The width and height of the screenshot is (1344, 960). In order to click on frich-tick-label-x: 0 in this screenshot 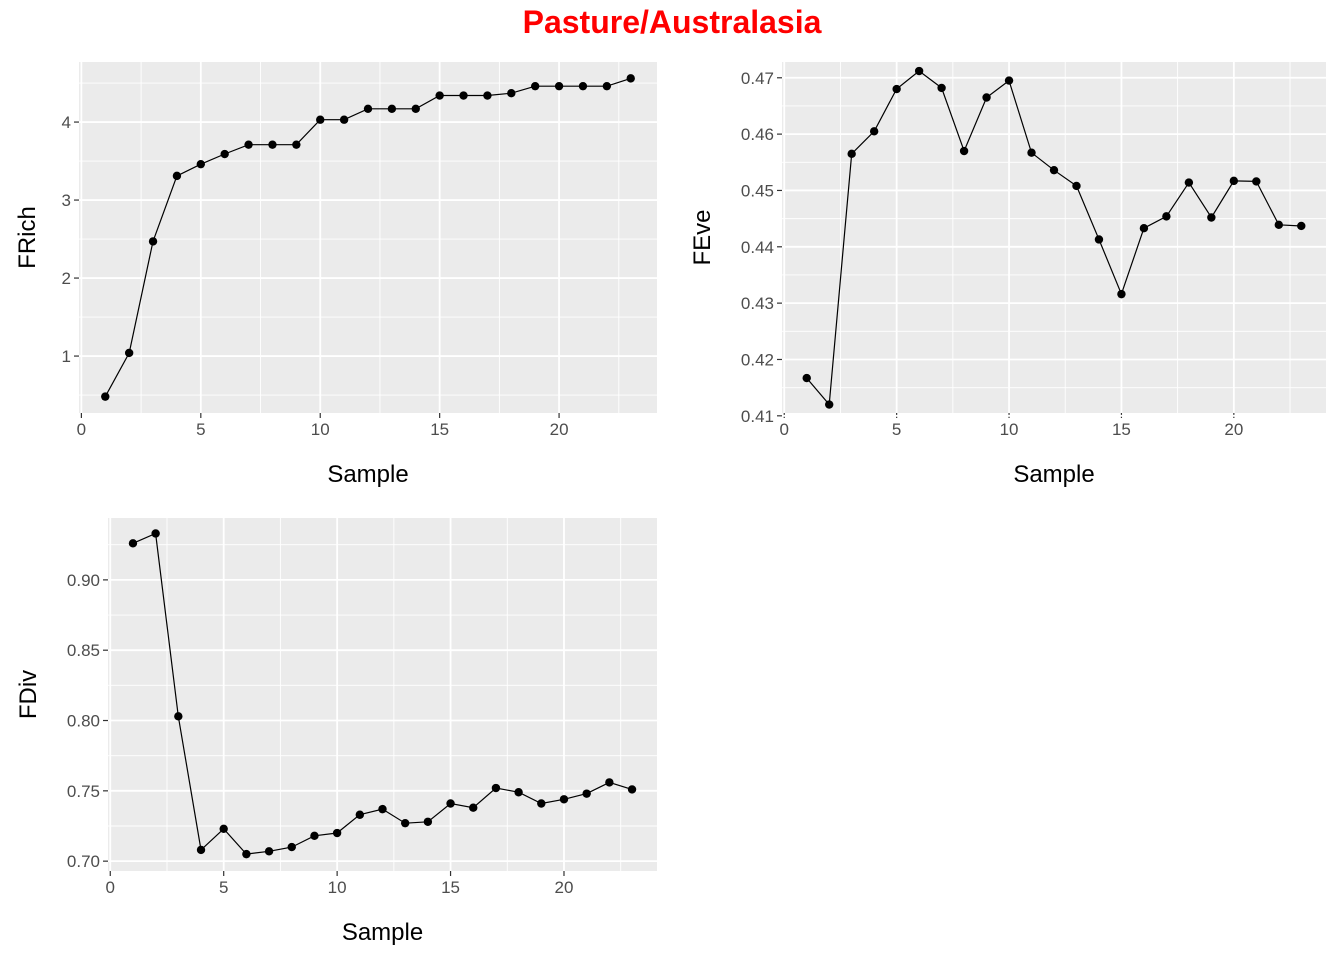, I will do `click(81, 429)`.